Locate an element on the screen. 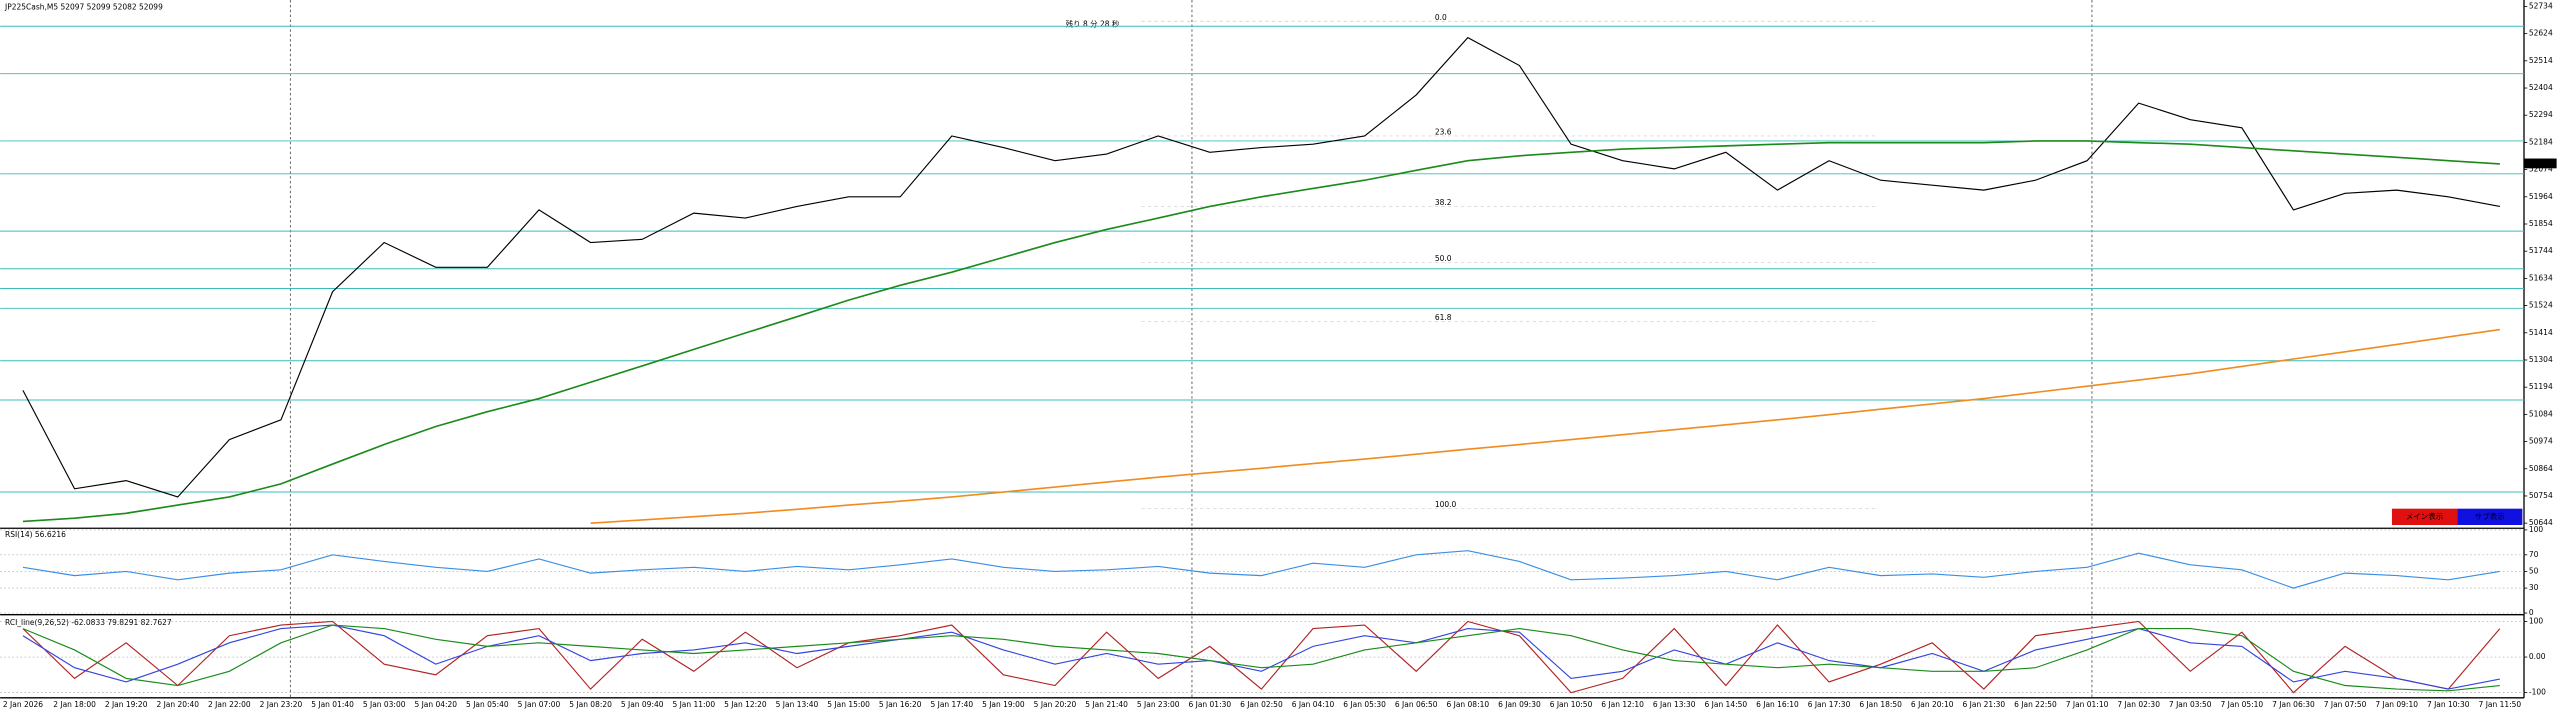 This screenshot has width=2560, height=712. y-tick-label: 51414 is located at coordinates (2541, 332).